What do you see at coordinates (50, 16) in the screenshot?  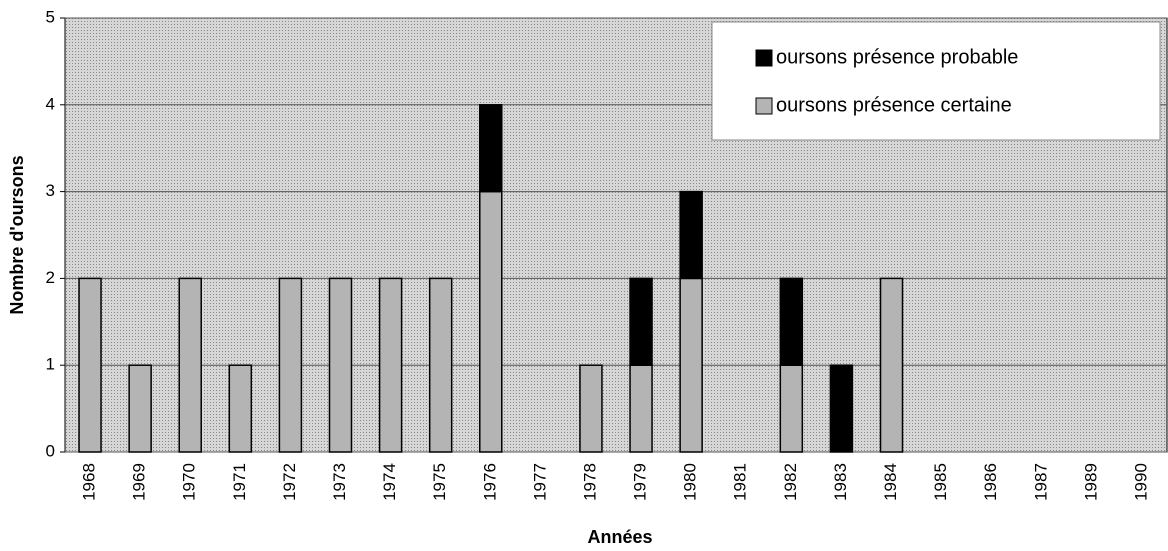 I see `y-tick-label: 5` at bounding box center [50, 16].